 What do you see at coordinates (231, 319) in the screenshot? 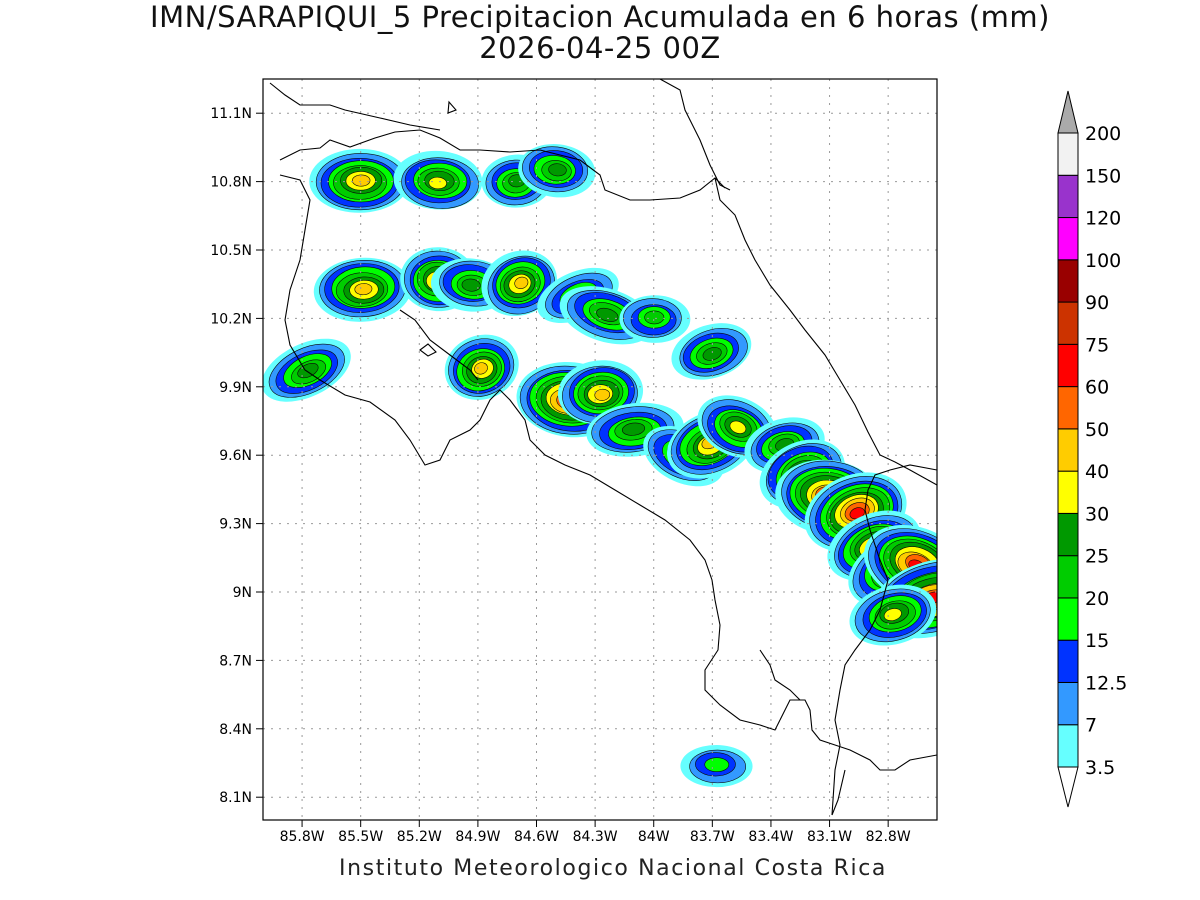
I see `lat-tick-label: 10.2N` at bounding box center [231, 319].